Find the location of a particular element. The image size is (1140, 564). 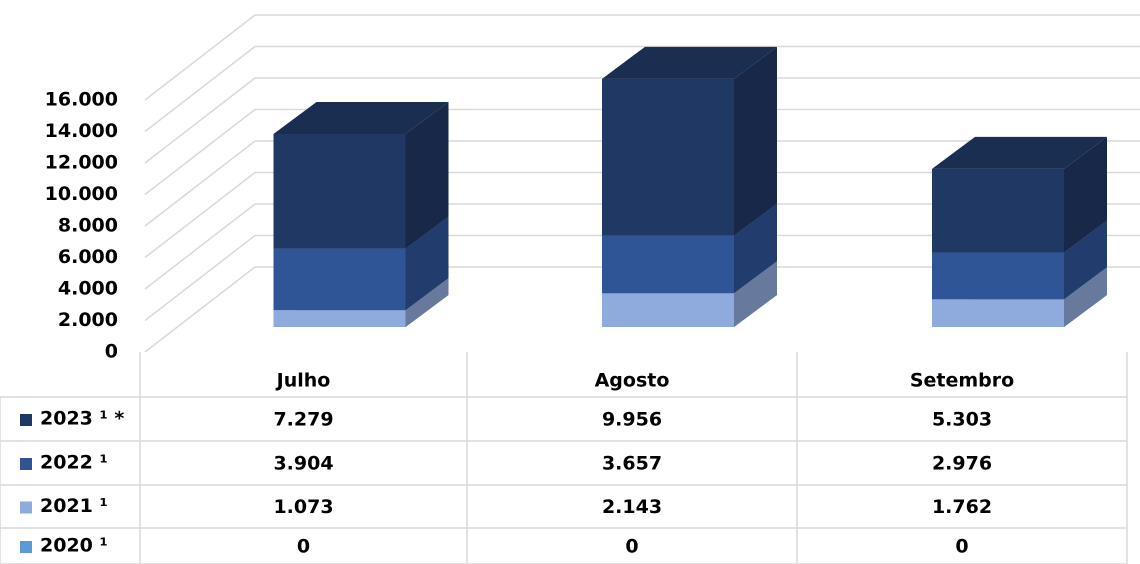

category-label: Setembro is located at coordinates (962, 381).